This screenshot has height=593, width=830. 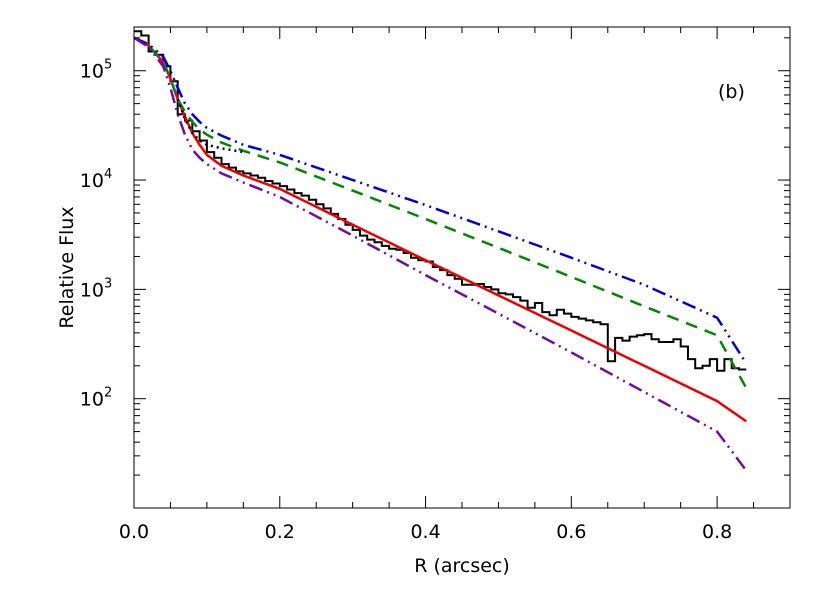 What do you see at coordinates (571, 532) in the screenshot?
I see `x-tick-label: 0.6` at bounding box center [571, 532].